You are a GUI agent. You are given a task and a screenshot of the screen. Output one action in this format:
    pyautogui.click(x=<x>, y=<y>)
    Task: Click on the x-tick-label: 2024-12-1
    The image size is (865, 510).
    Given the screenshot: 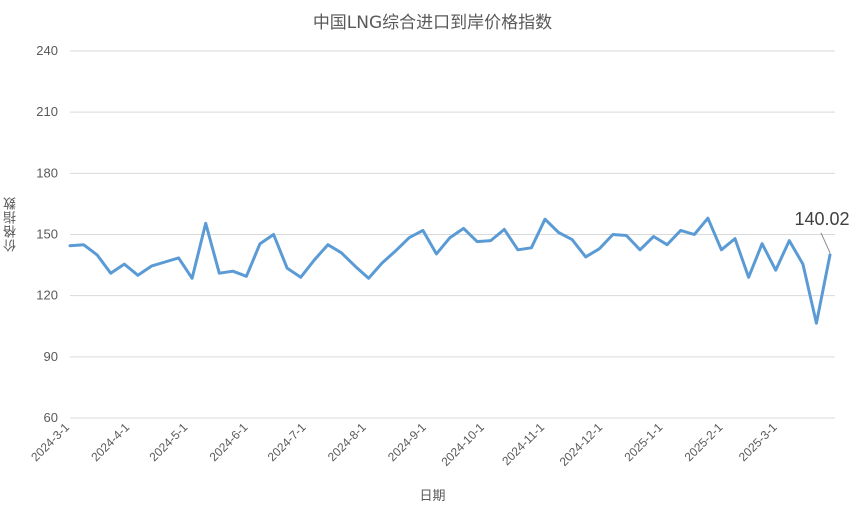 What is the action you would take?
    pyautogui.click(x=581, y=444)
    